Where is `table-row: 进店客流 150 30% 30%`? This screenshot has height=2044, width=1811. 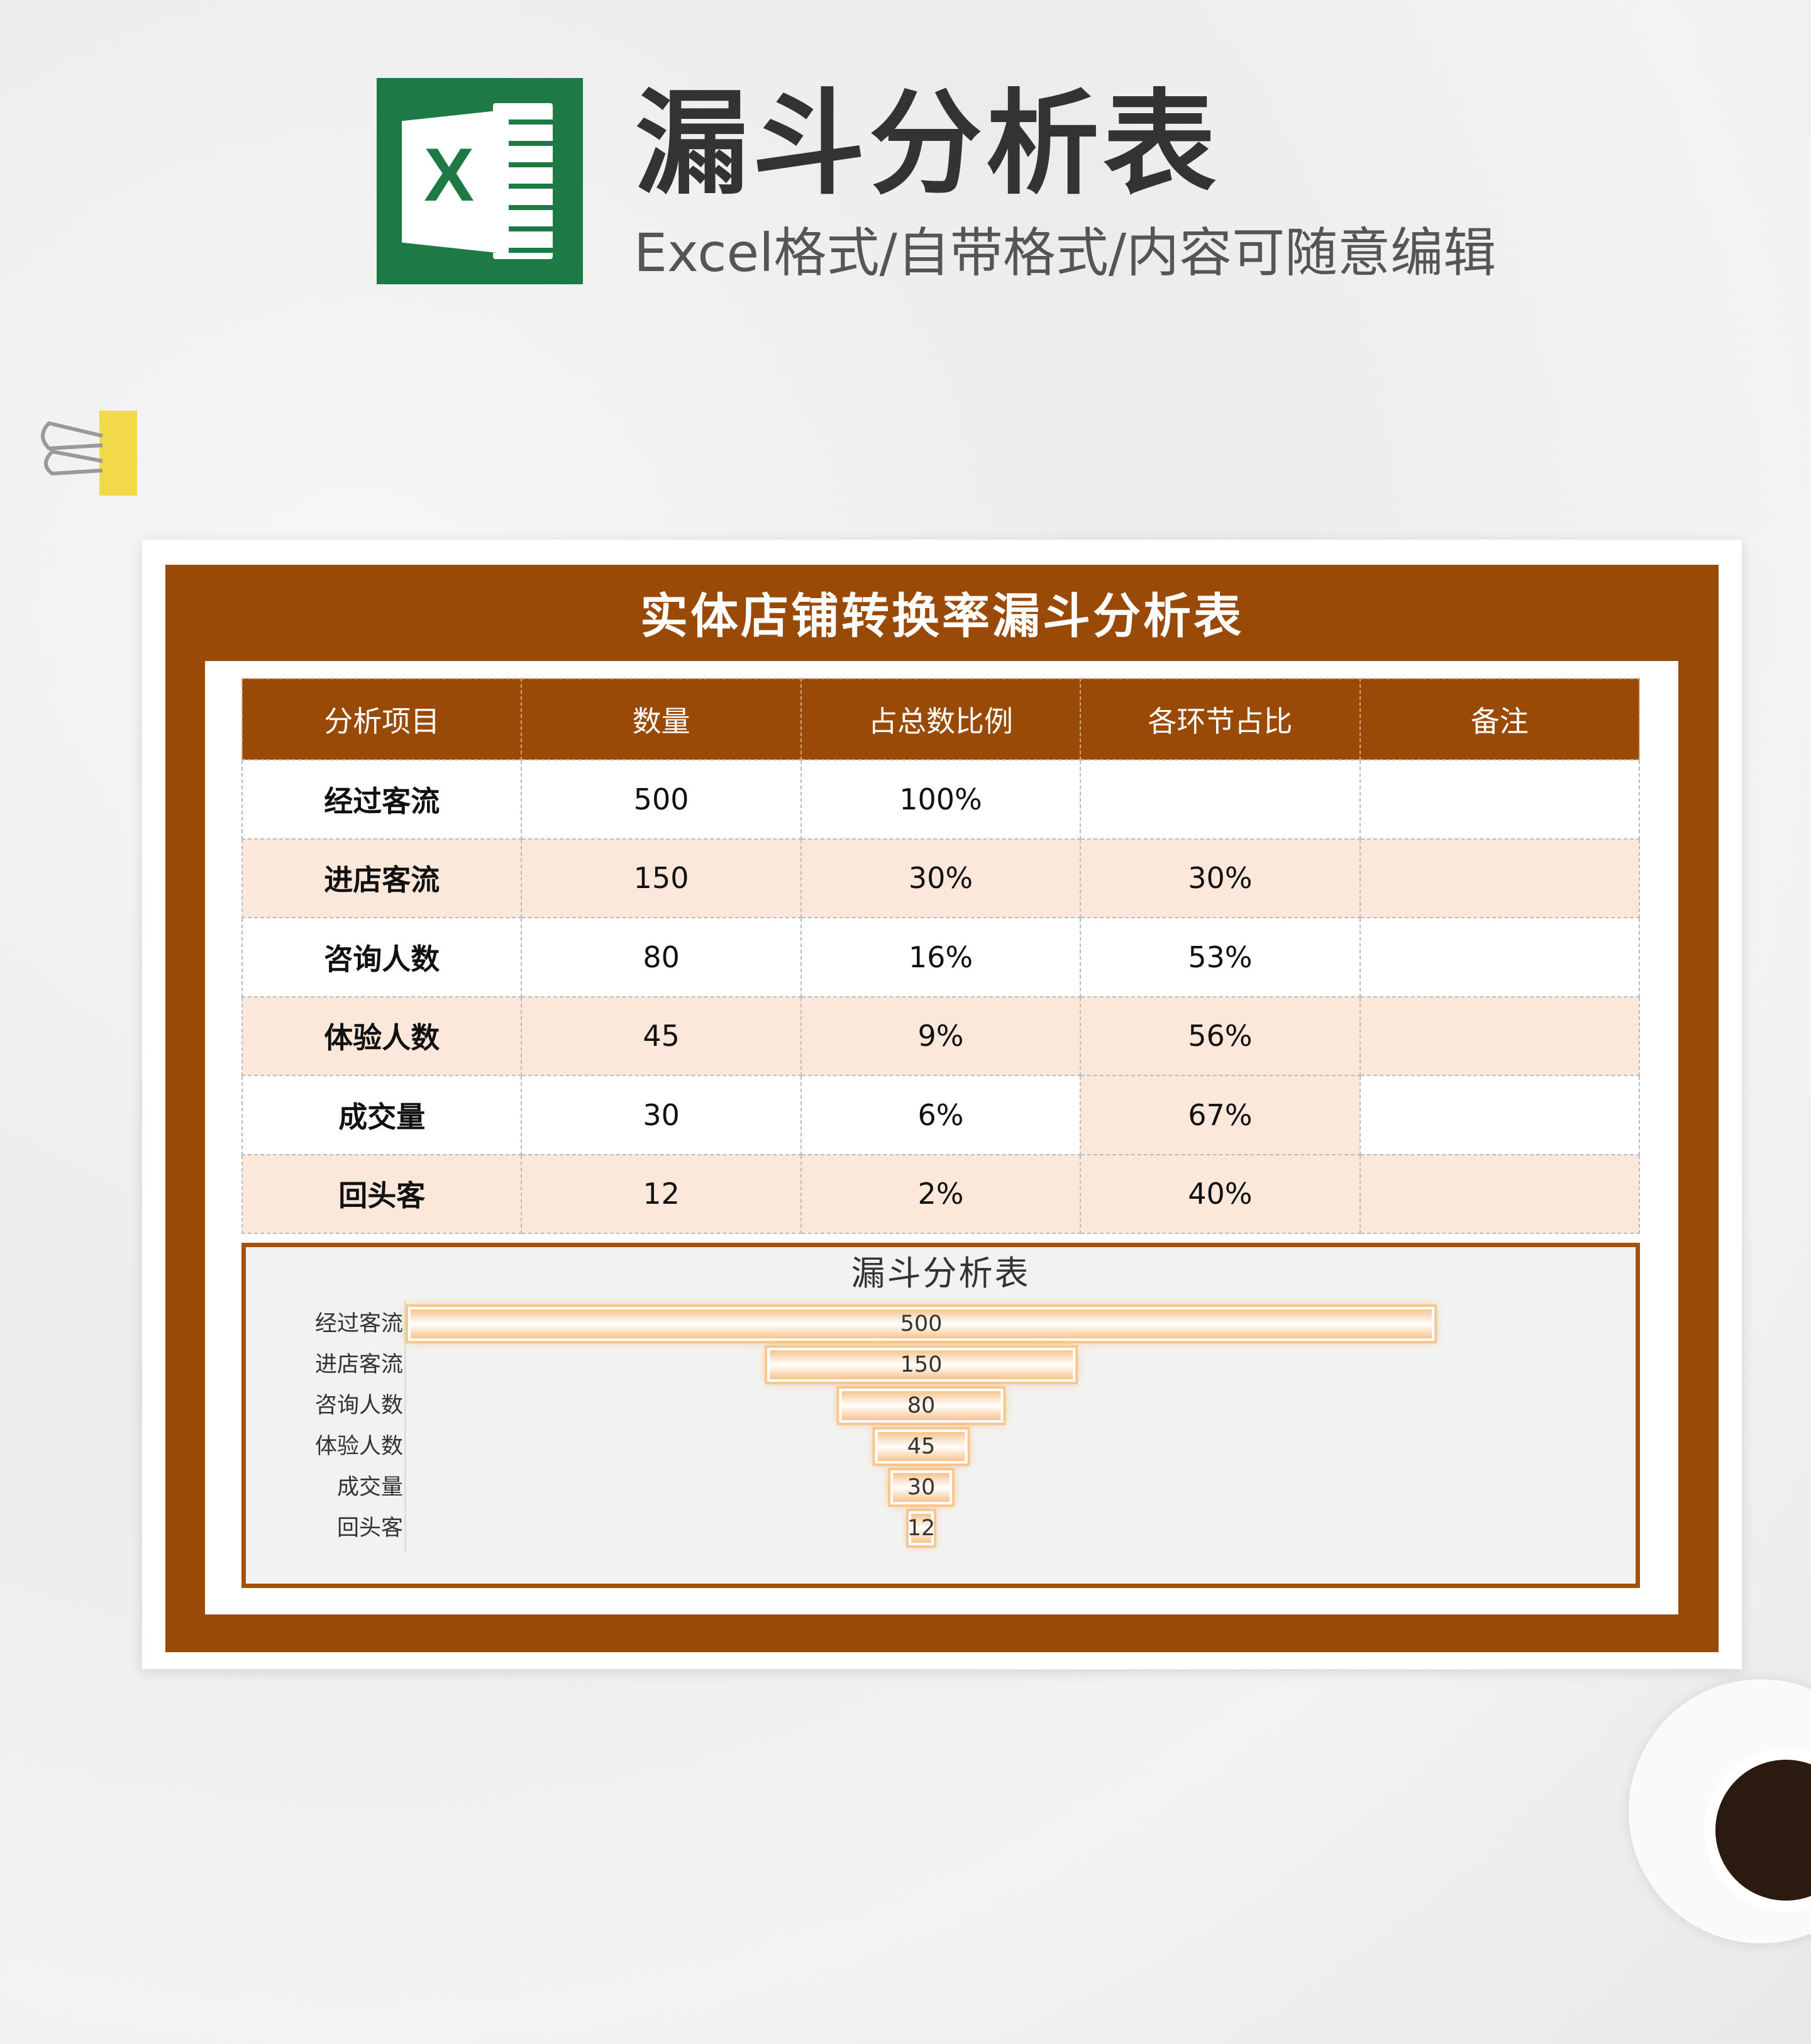 table-row: 进店客流 150 30% 30% is located at coordinates (941, 878).